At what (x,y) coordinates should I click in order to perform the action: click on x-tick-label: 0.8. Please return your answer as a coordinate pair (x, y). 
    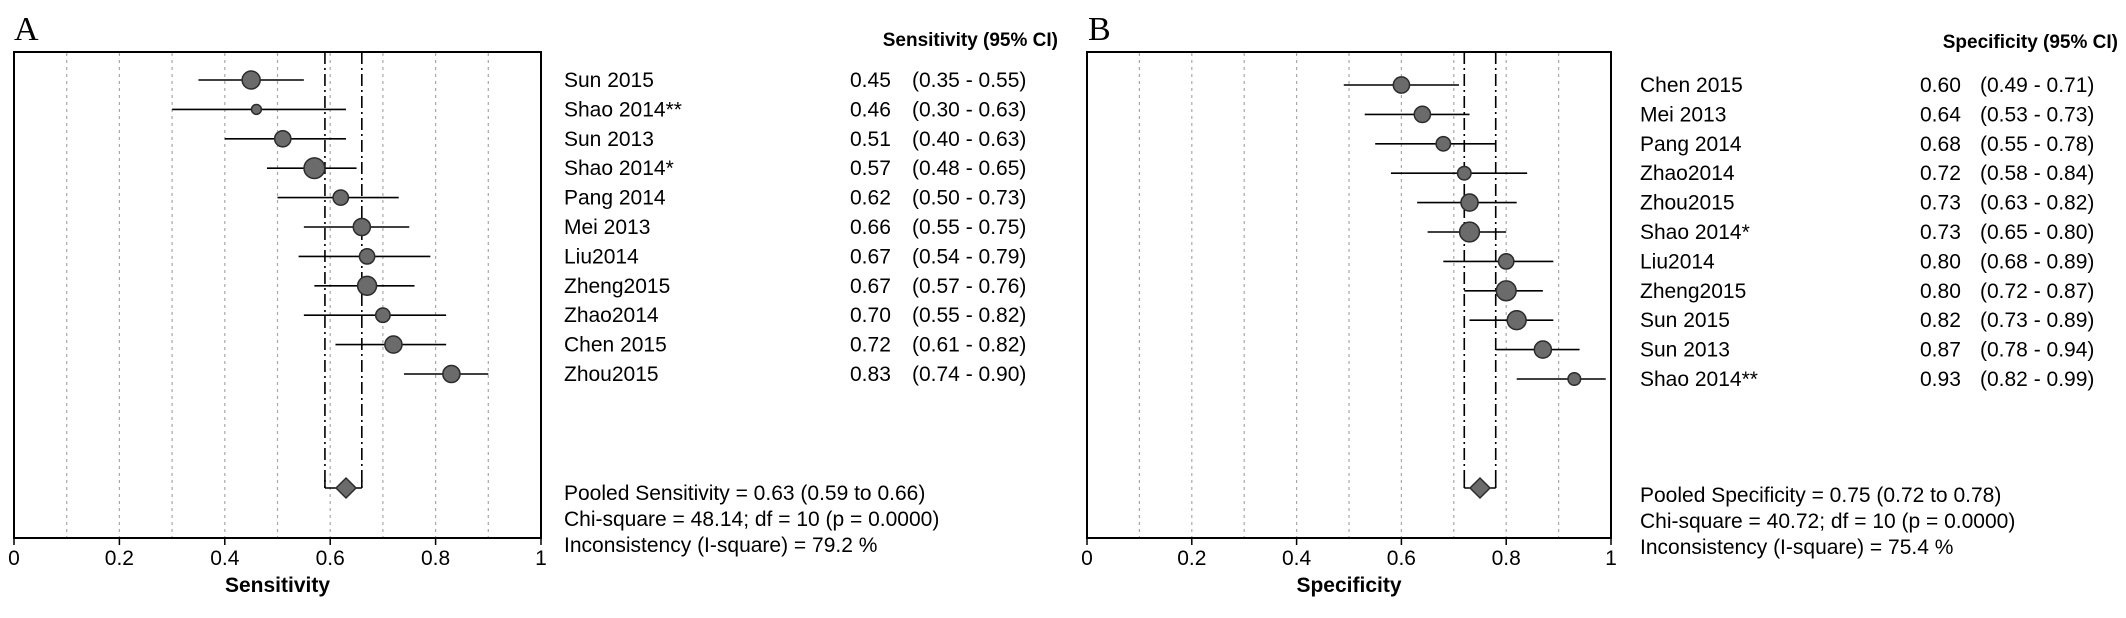
    Looking at the image, I should click on (435, 558).